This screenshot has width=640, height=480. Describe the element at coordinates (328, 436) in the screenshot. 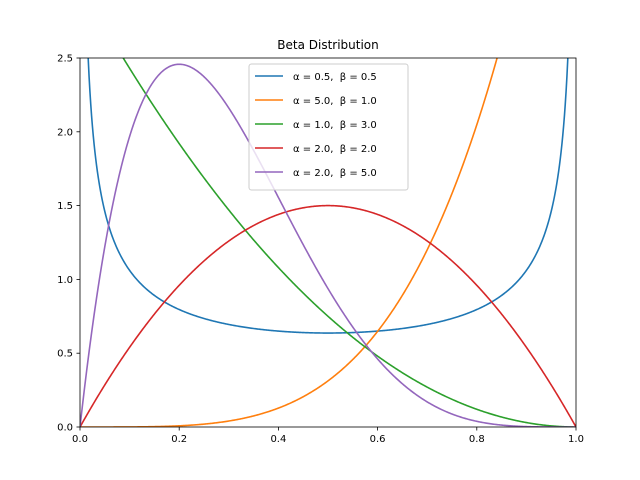

I see `x-axis: 0.0 0.2 0.4 0.6 0.8 1.0` at that location.